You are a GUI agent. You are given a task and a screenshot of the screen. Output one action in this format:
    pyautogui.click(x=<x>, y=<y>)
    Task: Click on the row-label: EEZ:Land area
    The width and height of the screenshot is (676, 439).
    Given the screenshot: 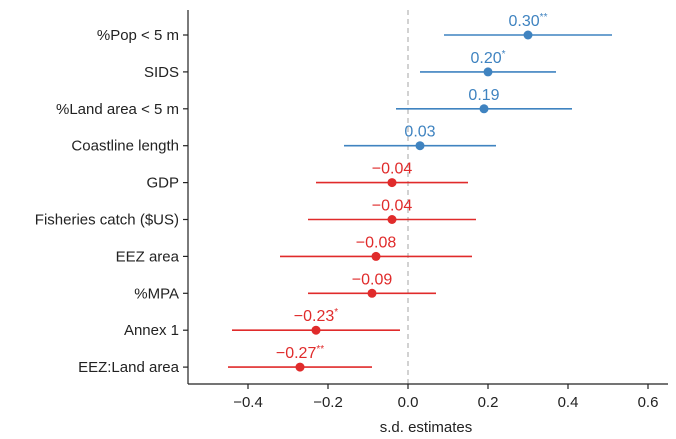 What is the action you would take?
    pyautogui.click(x=129, y=367)
    